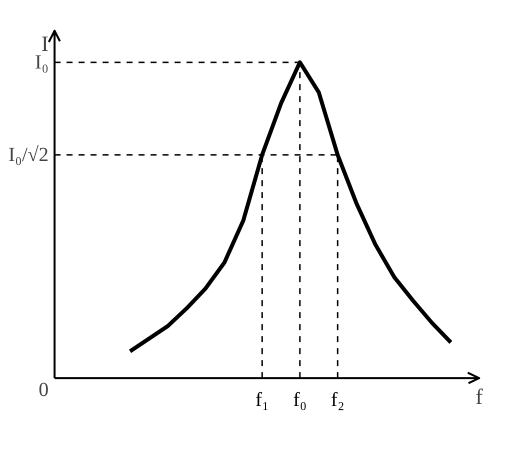 This screenshot has width=513, height=451. Describe the element at coordinates (43, 390) in the screenshot. I see `text: 0` at that location.